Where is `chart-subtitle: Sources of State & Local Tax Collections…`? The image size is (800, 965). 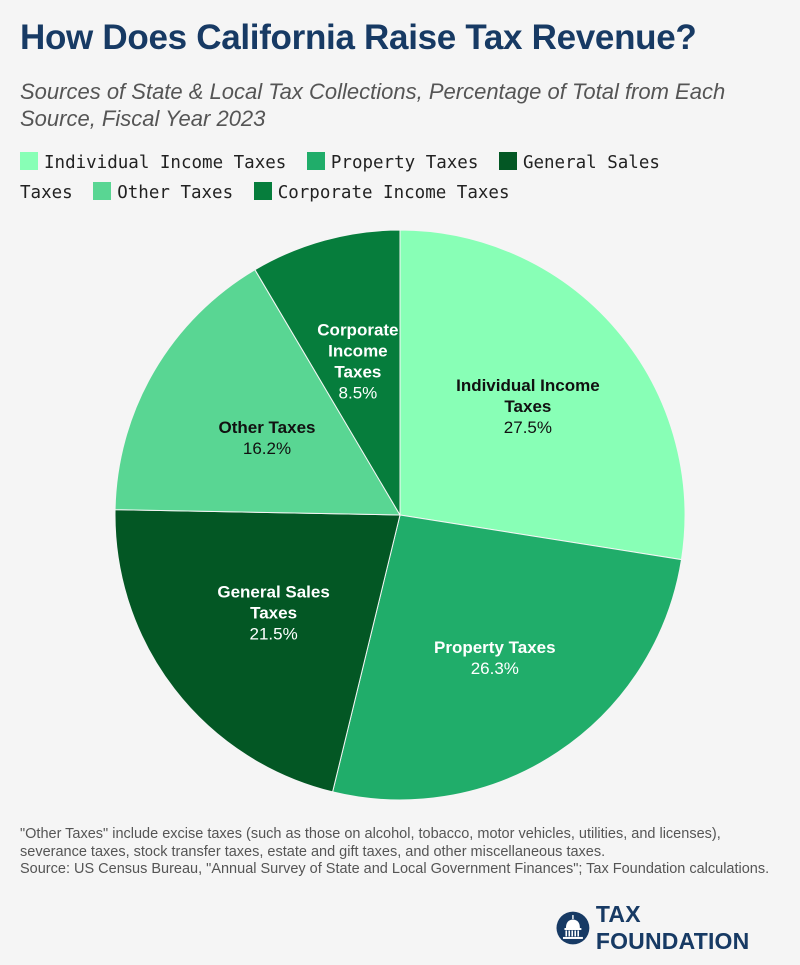 chart-subtitle: Sources of State & Local Tax Collections… is located at coordinates (373, 105).